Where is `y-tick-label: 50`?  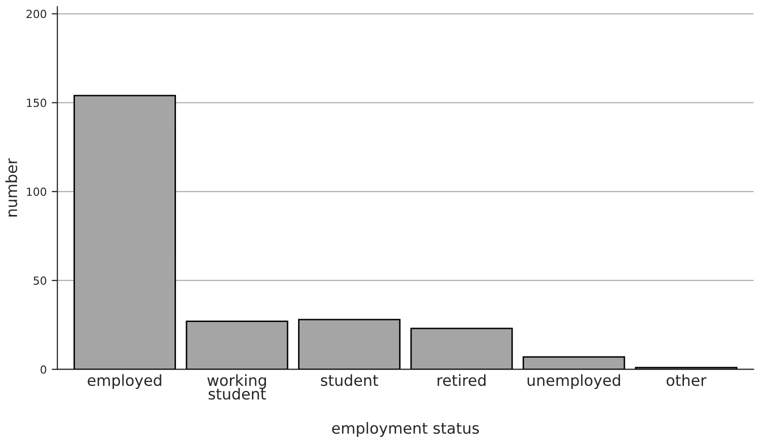 y-tick-label: 50 is located at coordinates (40, 280).